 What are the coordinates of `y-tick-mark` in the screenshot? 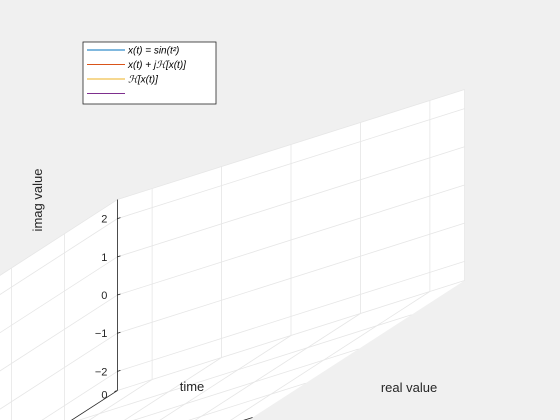 It's located at (116, 391).